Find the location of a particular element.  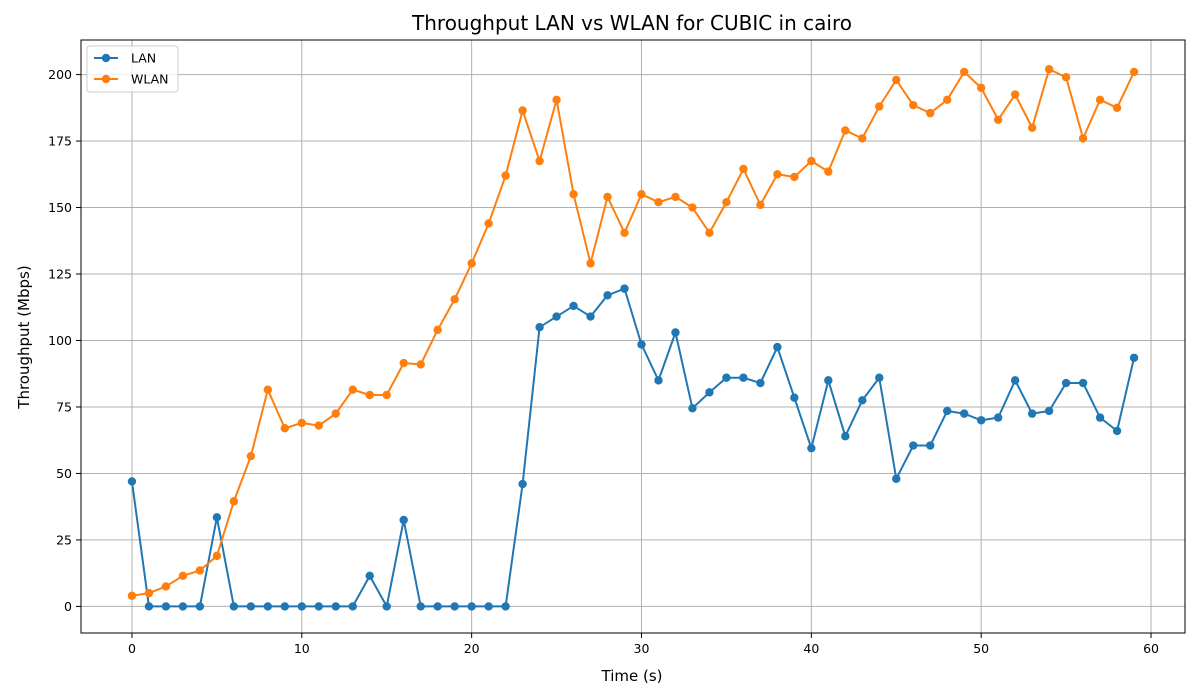

y-tick-label: 100 is located at coordinates (60, 340).